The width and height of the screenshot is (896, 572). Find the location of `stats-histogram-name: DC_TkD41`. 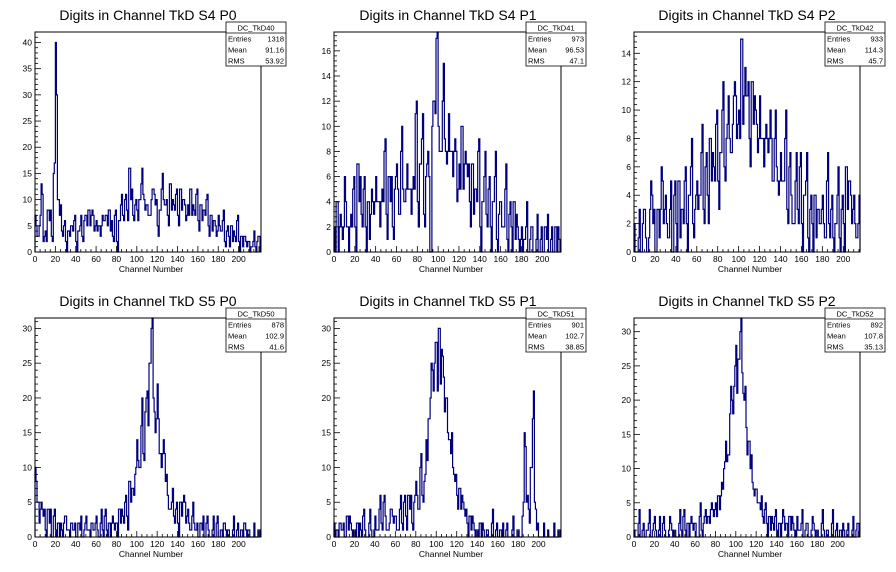

stats-histogram-name: DC_TkD41 is located at coordinates (555, 28).